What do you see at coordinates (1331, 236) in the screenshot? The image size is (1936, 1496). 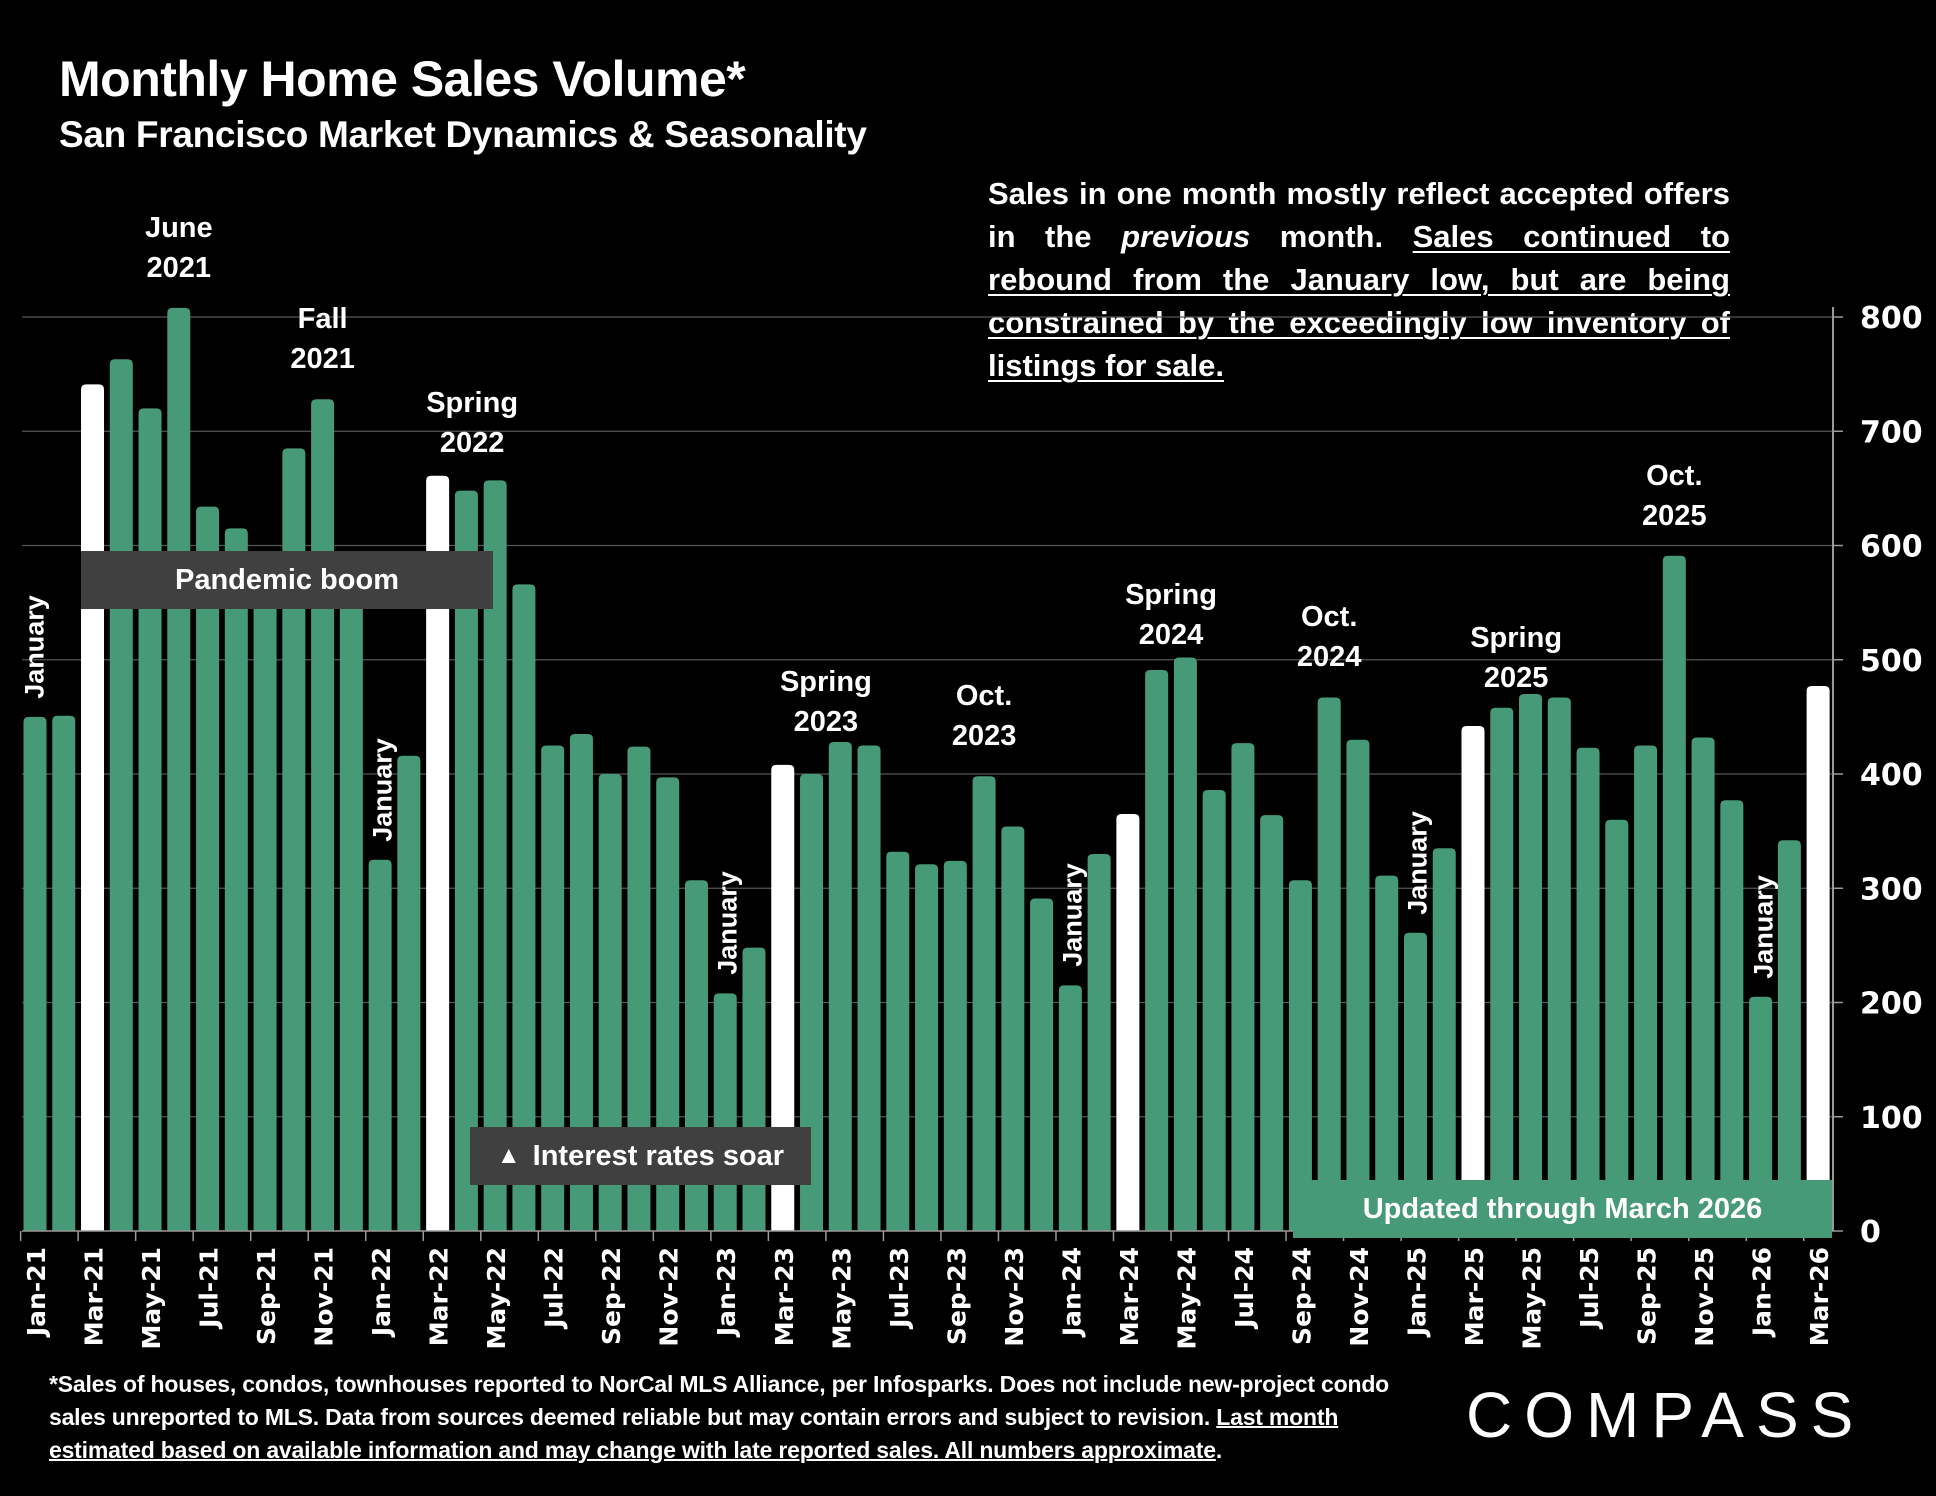 I see `note-text-2: month.` at bounding box center [1331, 236].